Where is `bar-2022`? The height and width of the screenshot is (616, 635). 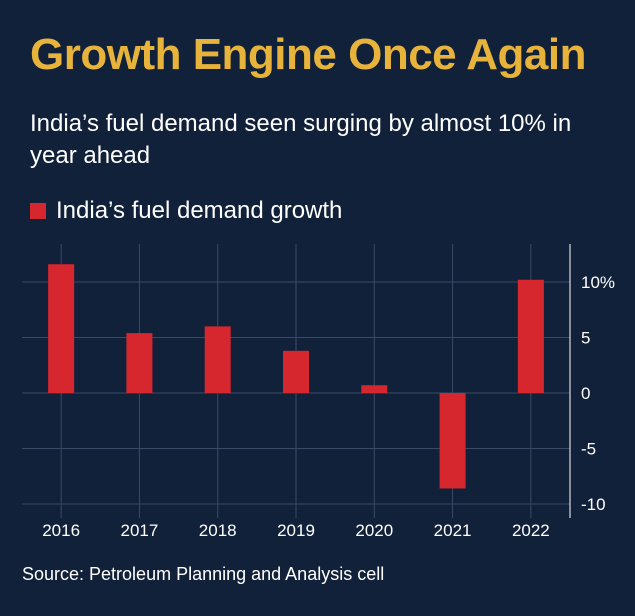
bar-2022 is located at coordinates (530, 336).